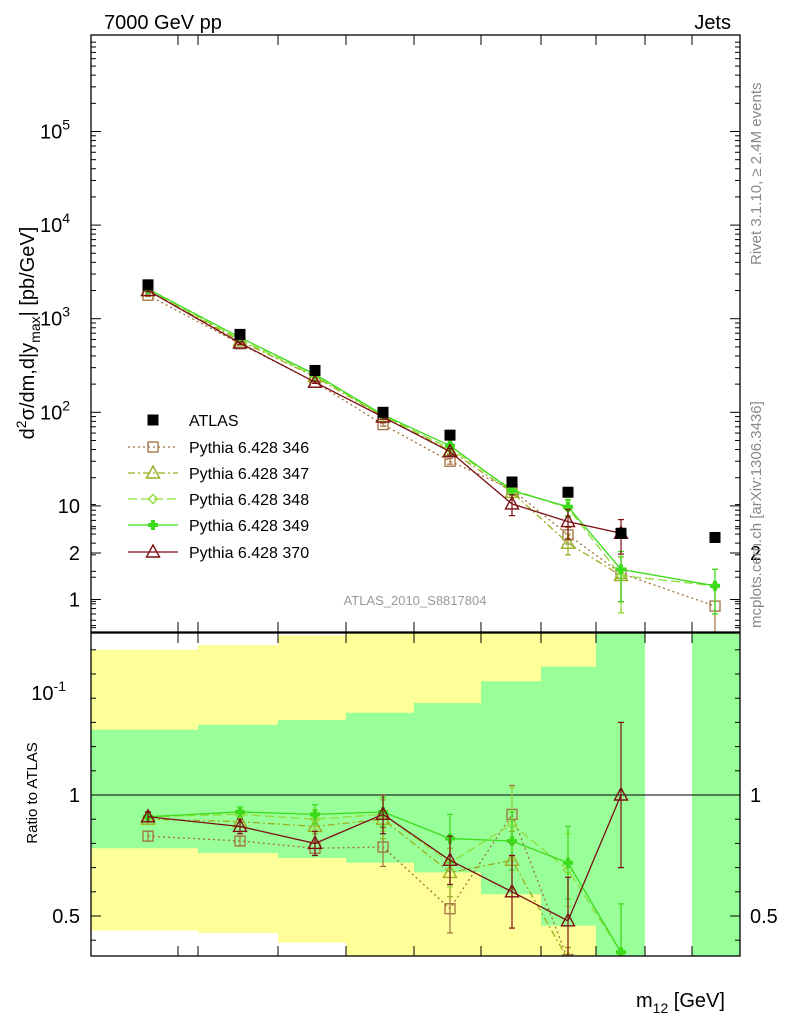 This screenshot has width=786, height=1024. What do you see at coordinates (153, 420) in the screenshot?
I see `legend-marker-data` at bounding box center [153, 420].